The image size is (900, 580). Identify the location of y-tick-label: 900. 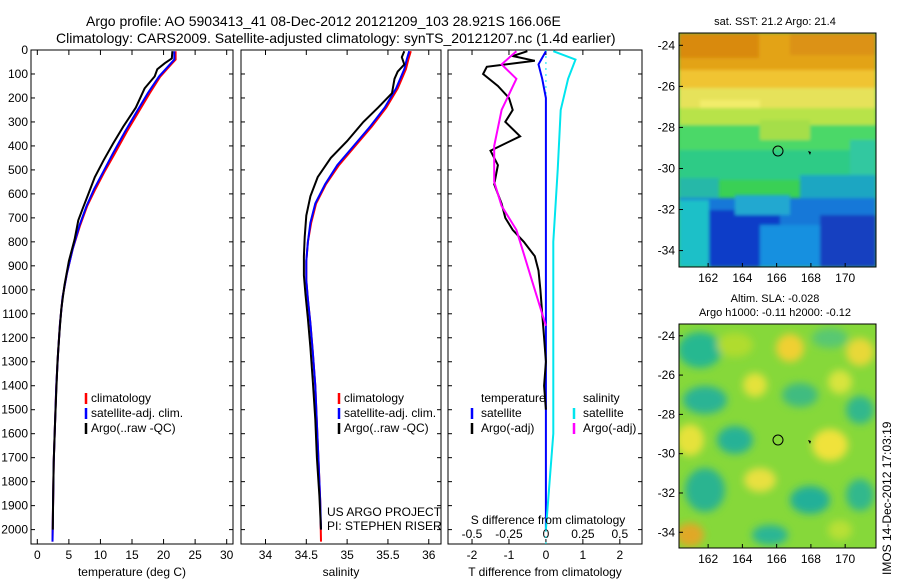
(18, 266).